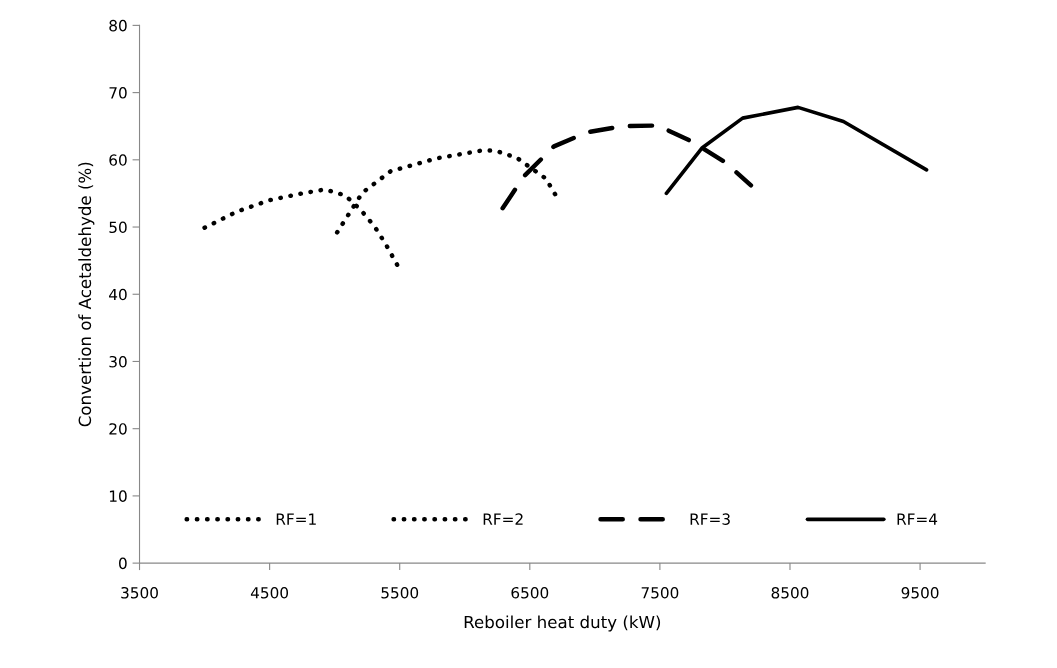  Describe the element at coordinates (118, 227) in the screenshot. I see `y-tick-label: 50` at that location.